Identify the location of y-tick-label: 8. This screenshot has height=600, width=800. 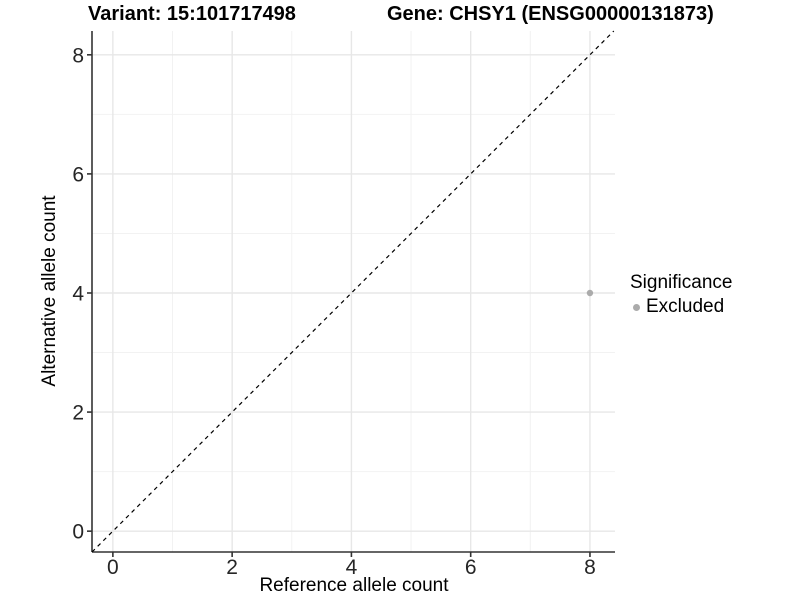
(78, 55).